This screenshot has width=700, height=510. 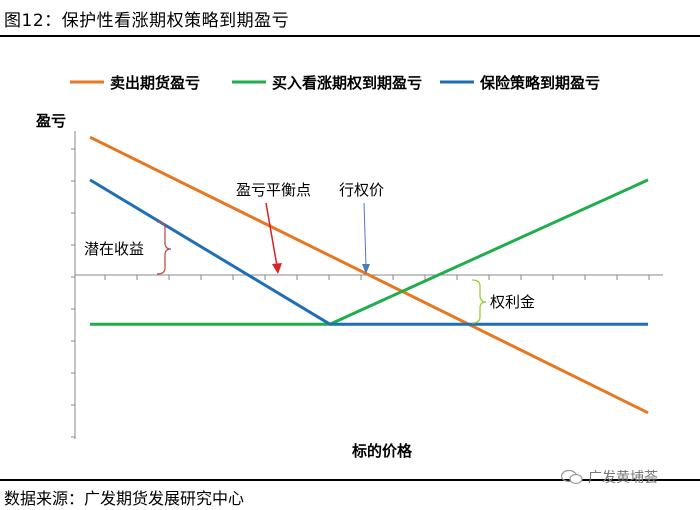 What do you see at coordinates (623, 478) in the screenshot?
I see `watermark-text: 广发黄埔荟` at bounding box center [623, 478].